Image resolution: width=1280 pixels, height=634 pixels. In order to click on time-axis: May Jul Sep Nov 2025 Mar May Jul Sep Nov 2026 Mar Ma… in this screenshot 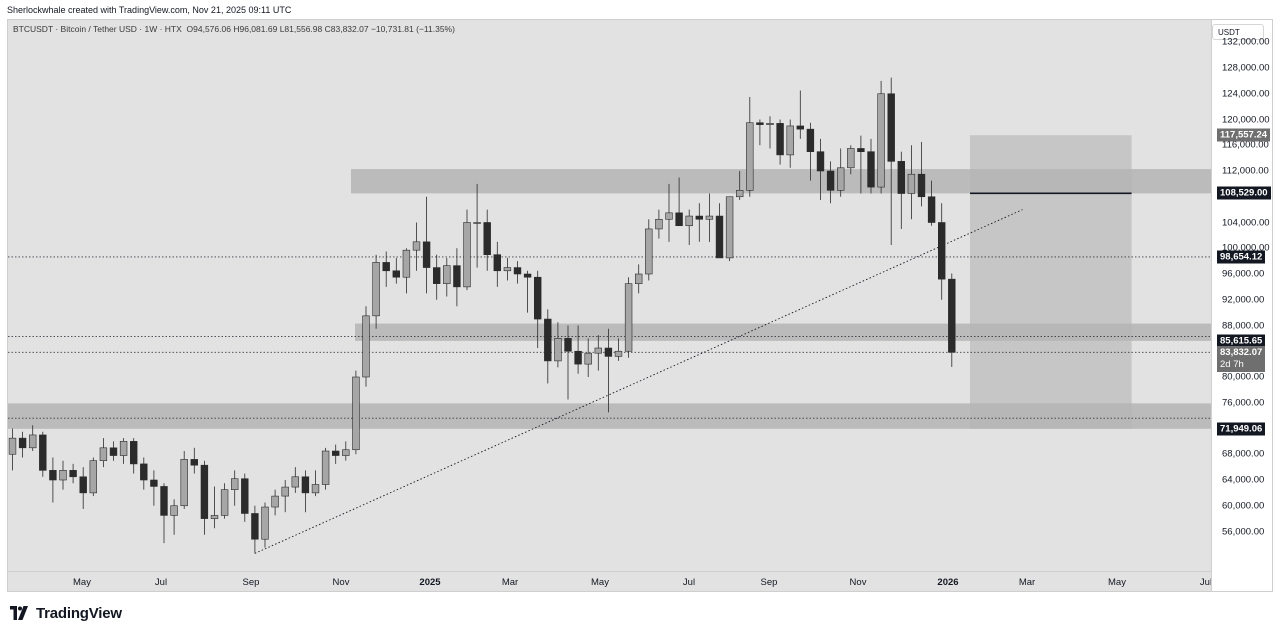, I will do `click(610, 581)`.